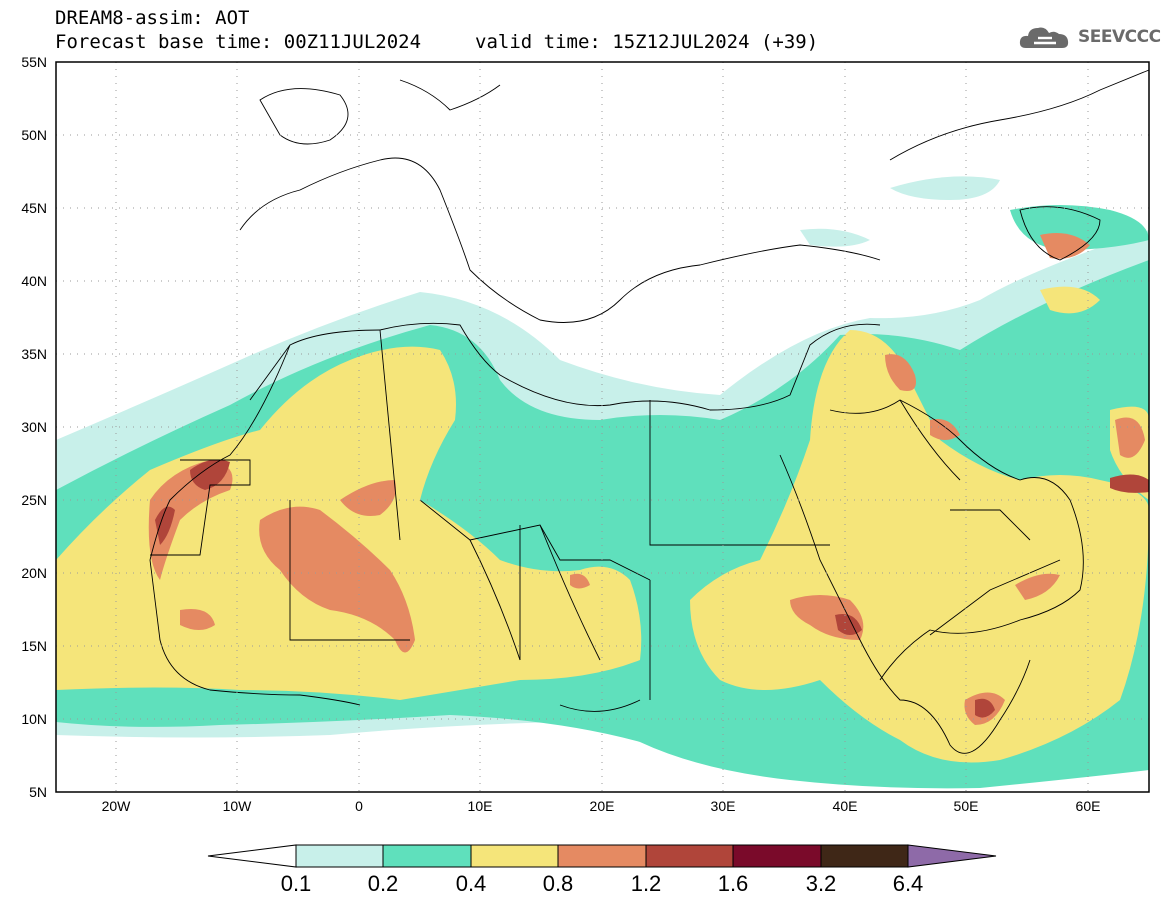 The width and height of the screenshot is (1165, 905). What do you see at coordinates (845, 806) in the screenshot?
I see `lon-label: 40E` at bounding box center [845, 806].